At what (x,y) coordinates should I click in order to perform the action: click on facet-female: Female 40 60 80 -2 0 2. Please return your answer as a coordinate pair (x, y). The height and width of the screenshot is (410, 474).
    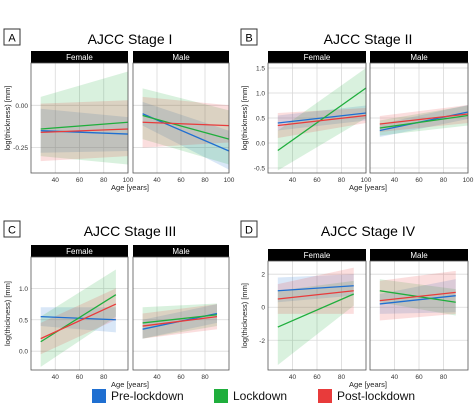
    Looking at the image, I should click on (313, 315).